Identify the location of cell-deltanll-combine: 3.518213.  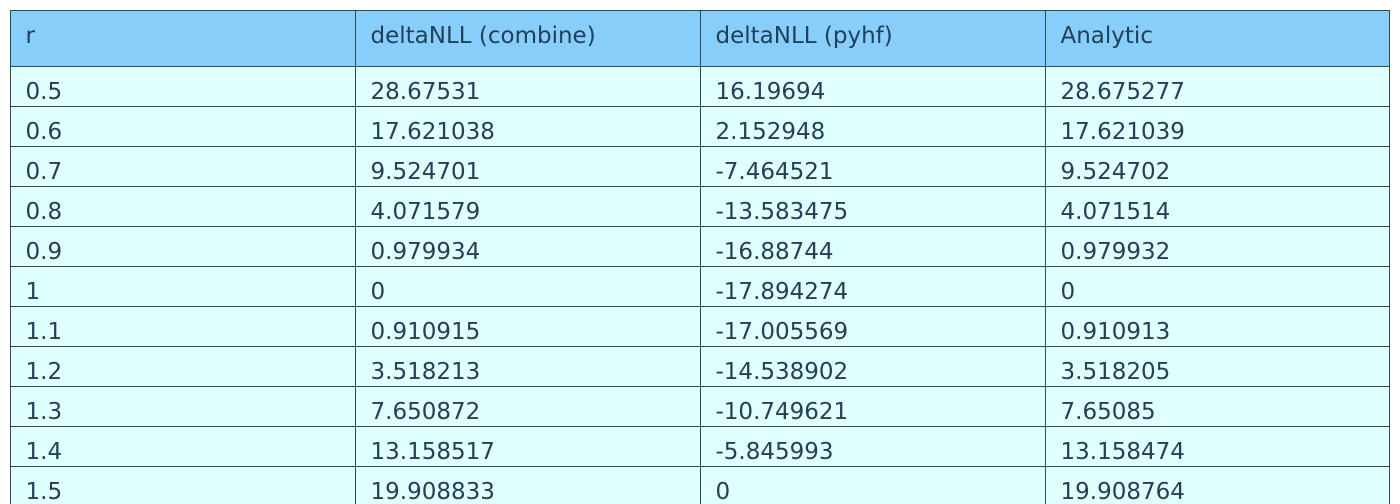
(527, 366).